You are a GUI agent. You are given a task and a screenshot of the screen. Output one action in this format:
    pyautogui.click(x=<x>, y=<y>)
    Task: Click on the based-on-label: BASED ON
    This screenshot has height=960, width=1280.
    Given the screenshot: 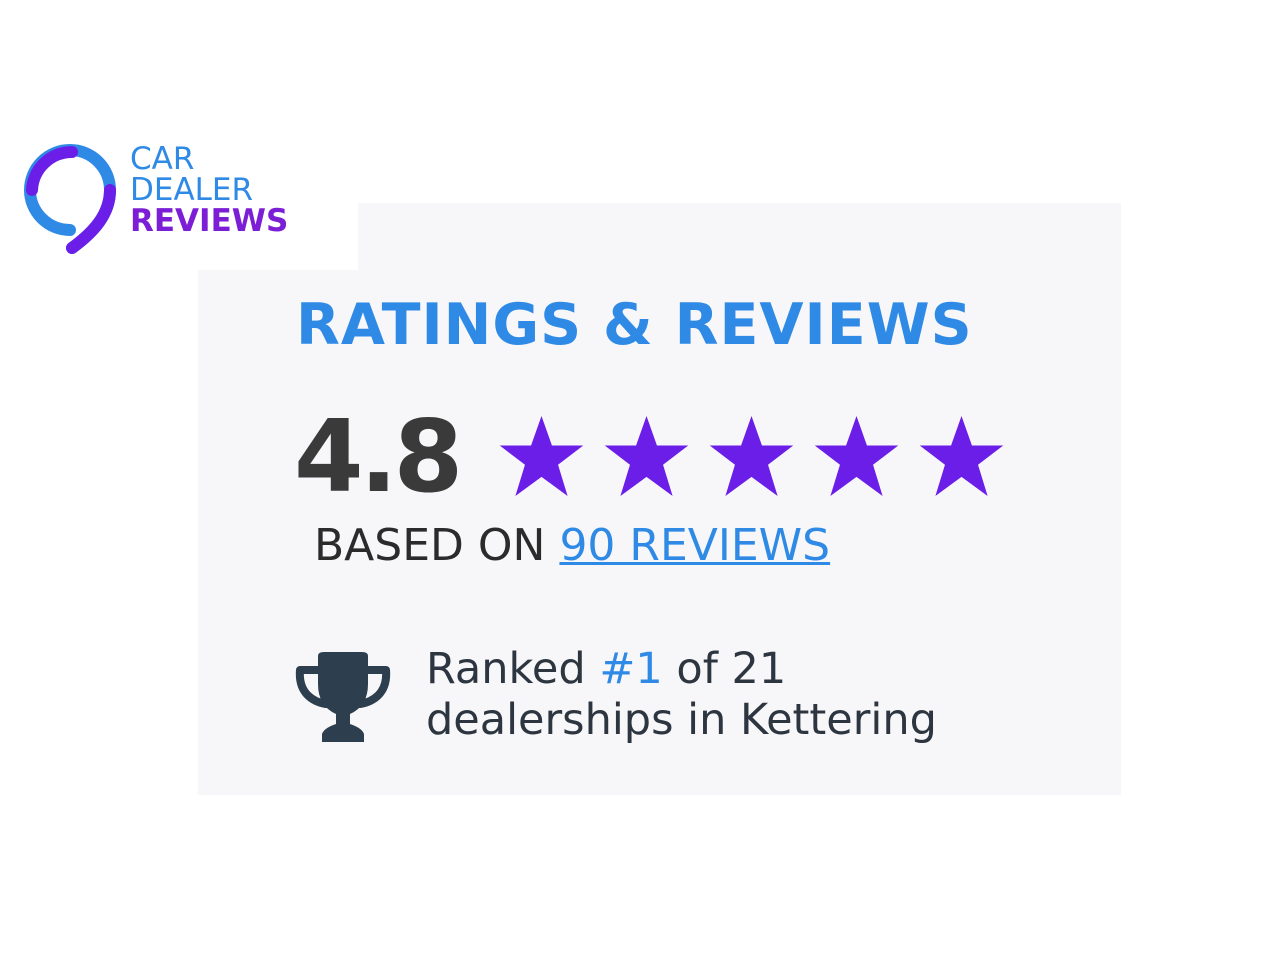 What is the action you would take?
    pyautogui.click(x=430, y=545)
    